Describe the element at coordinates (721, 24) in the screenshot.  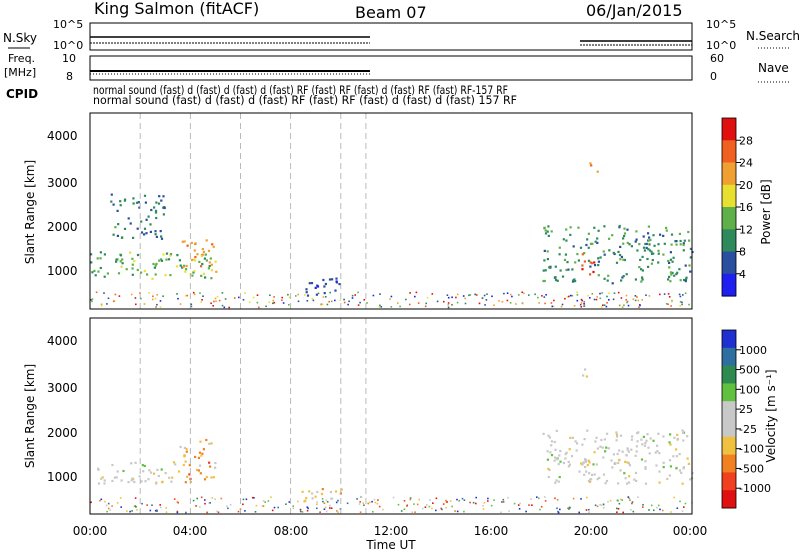
I see `nsearch-tick-top: 10^5` at that location.